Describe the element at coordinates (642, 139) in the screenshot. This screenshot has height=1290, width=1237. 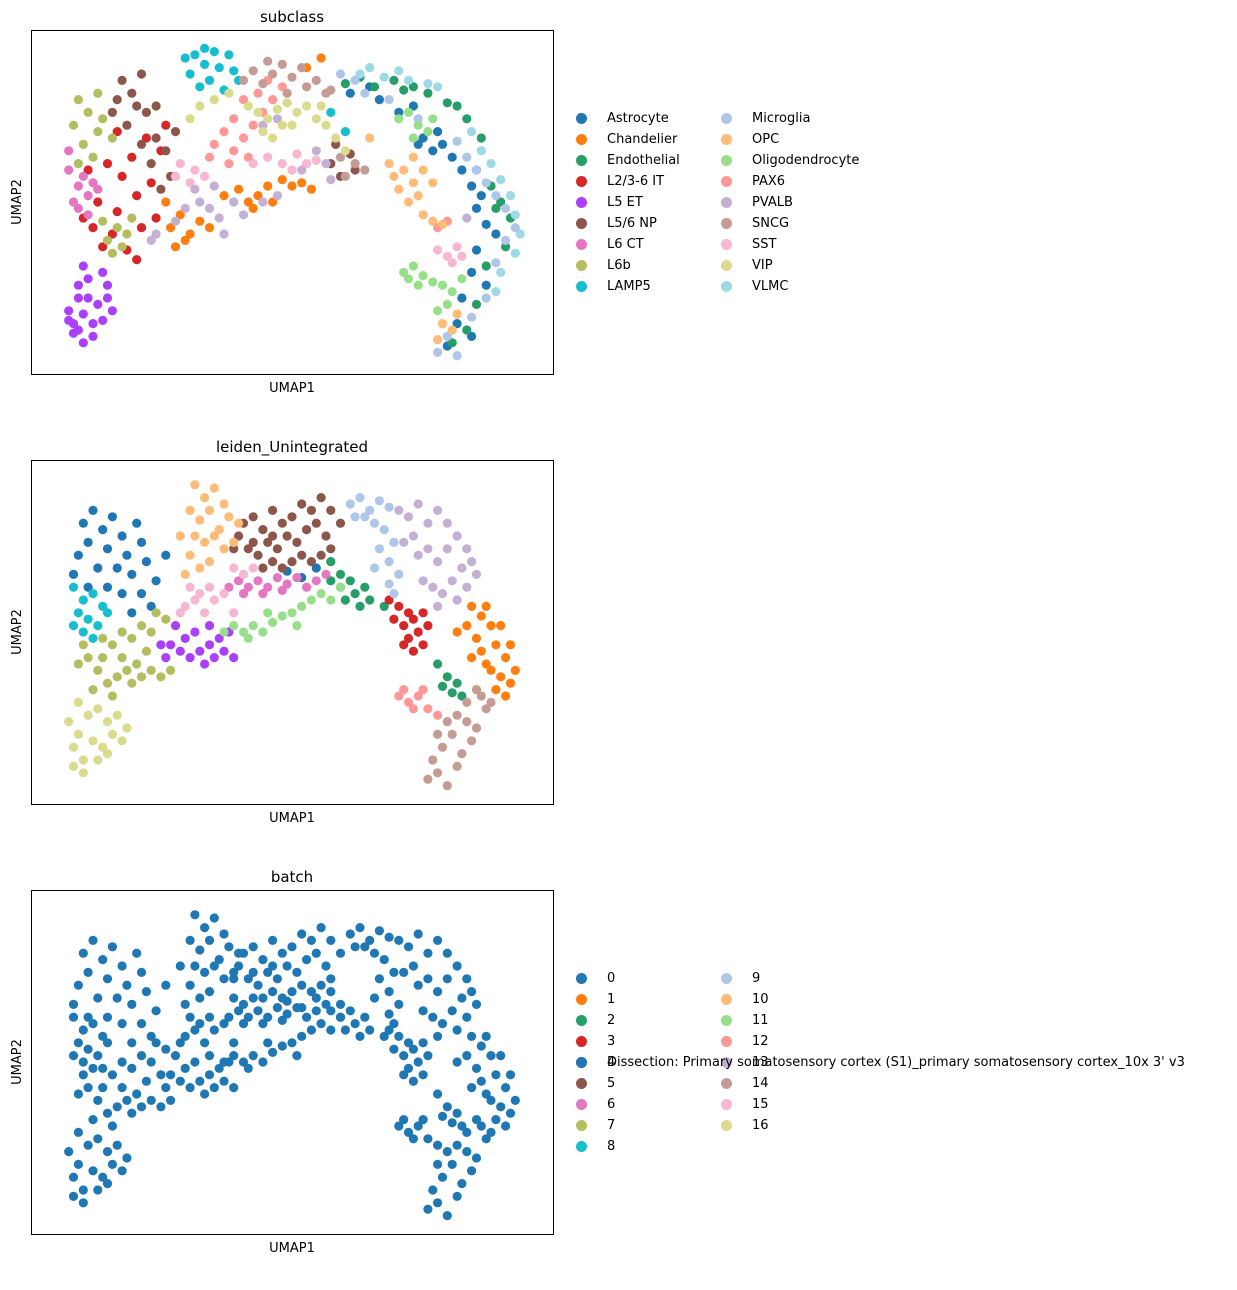
I see `legend-label: Chandelier` at that location.